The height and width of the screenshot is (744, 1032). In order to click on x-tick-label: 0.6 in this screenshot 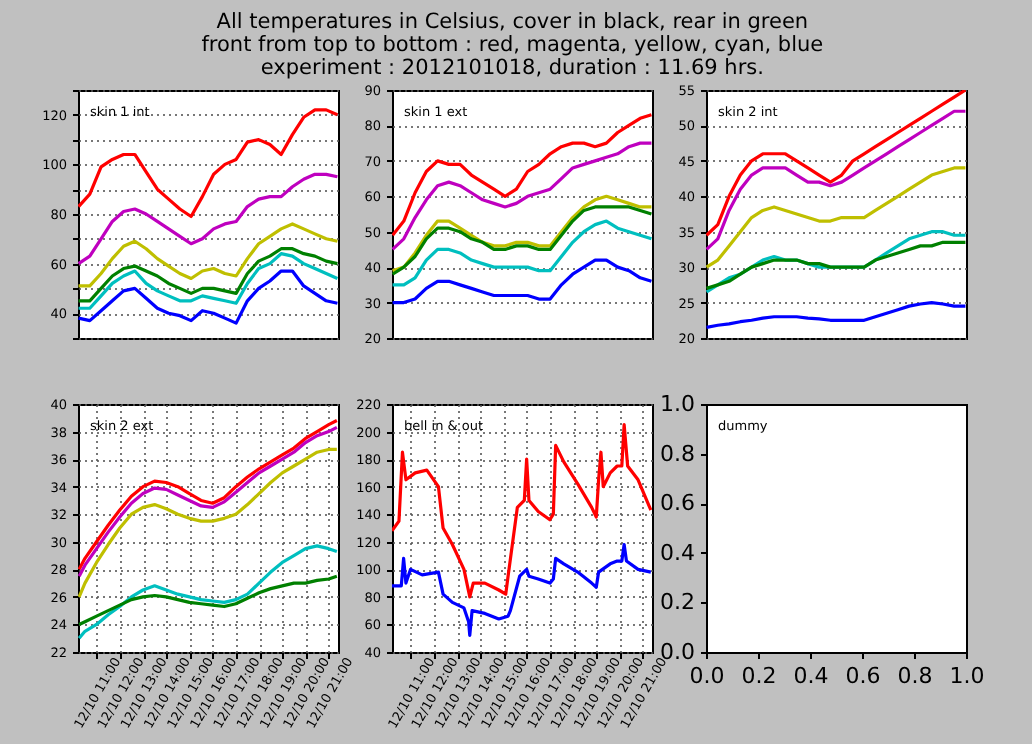, I will do `click(863, 676)`.